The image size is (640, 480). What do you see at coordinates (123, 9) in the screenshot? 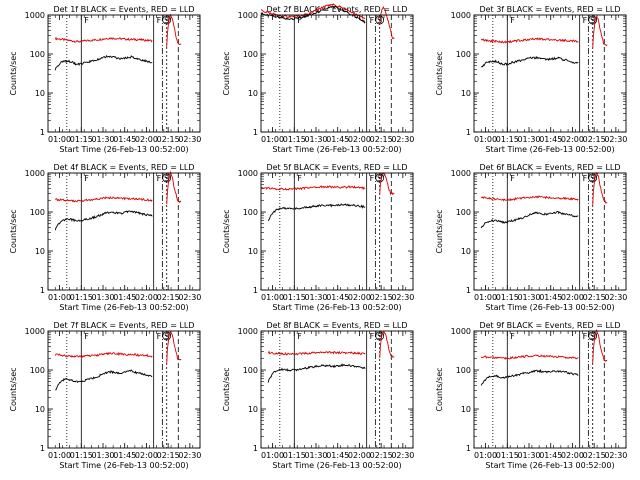
I see `panel-title: Det 1f BLACK = Events, RED = LLD` at bounding box center [123, 9].